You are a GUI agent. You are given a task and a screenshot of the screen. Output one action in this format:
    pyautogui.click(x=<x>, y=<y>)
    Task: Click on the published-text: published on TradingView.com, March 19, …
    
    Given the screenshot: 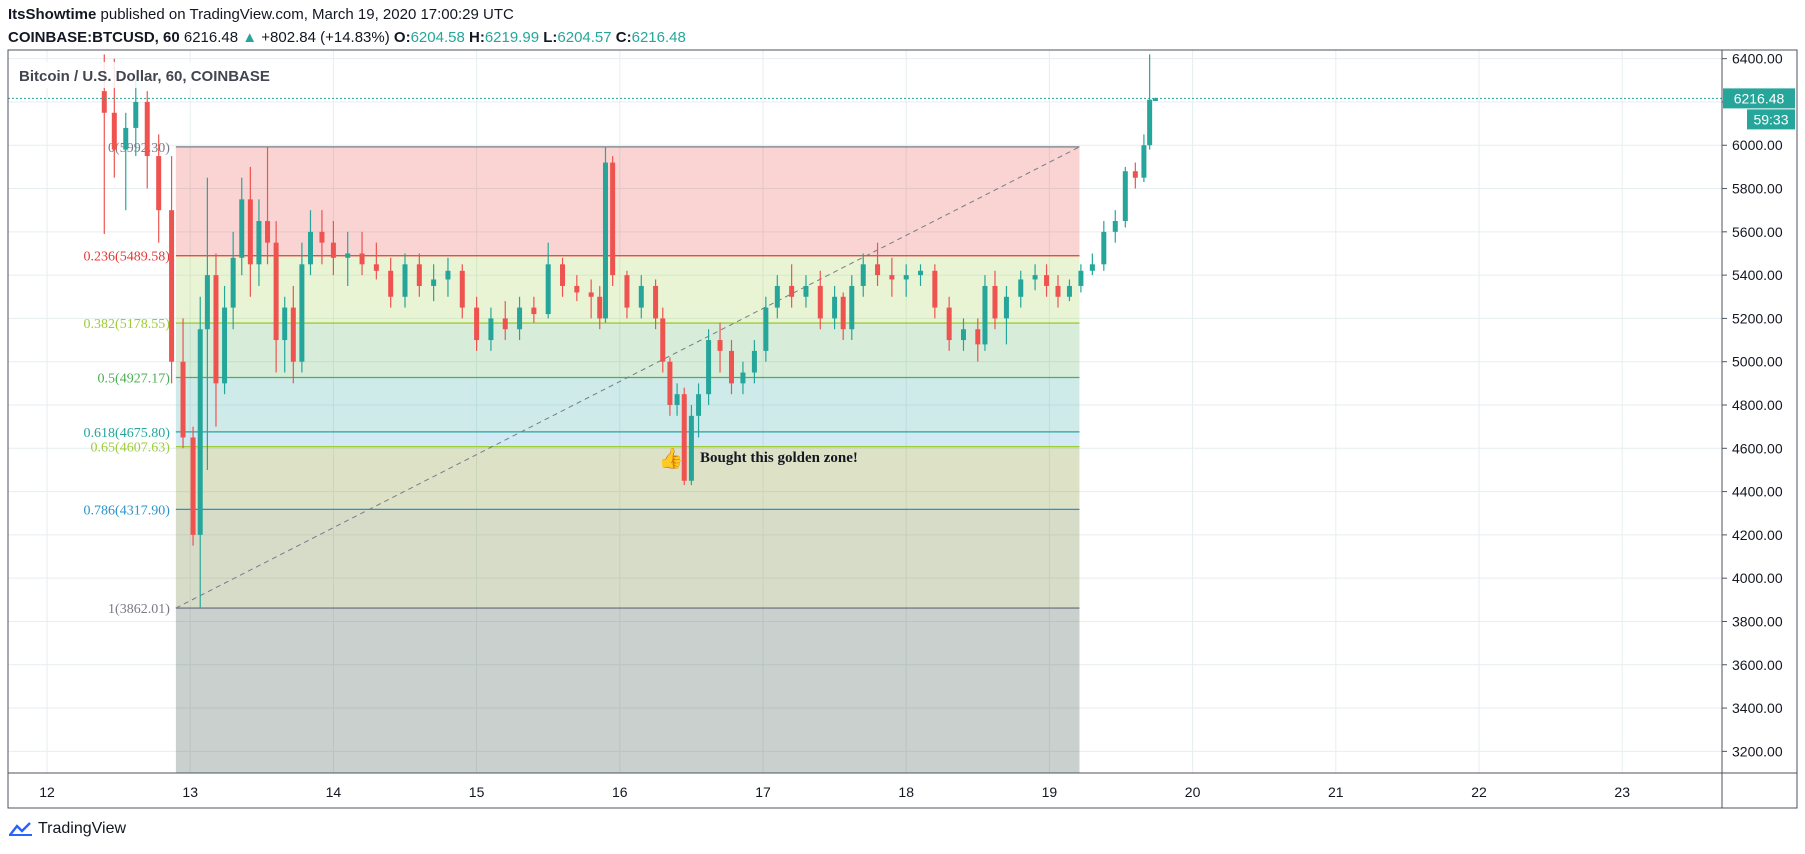 What is the action you would take?
    pyautogui.click(x=305, y=14)
    